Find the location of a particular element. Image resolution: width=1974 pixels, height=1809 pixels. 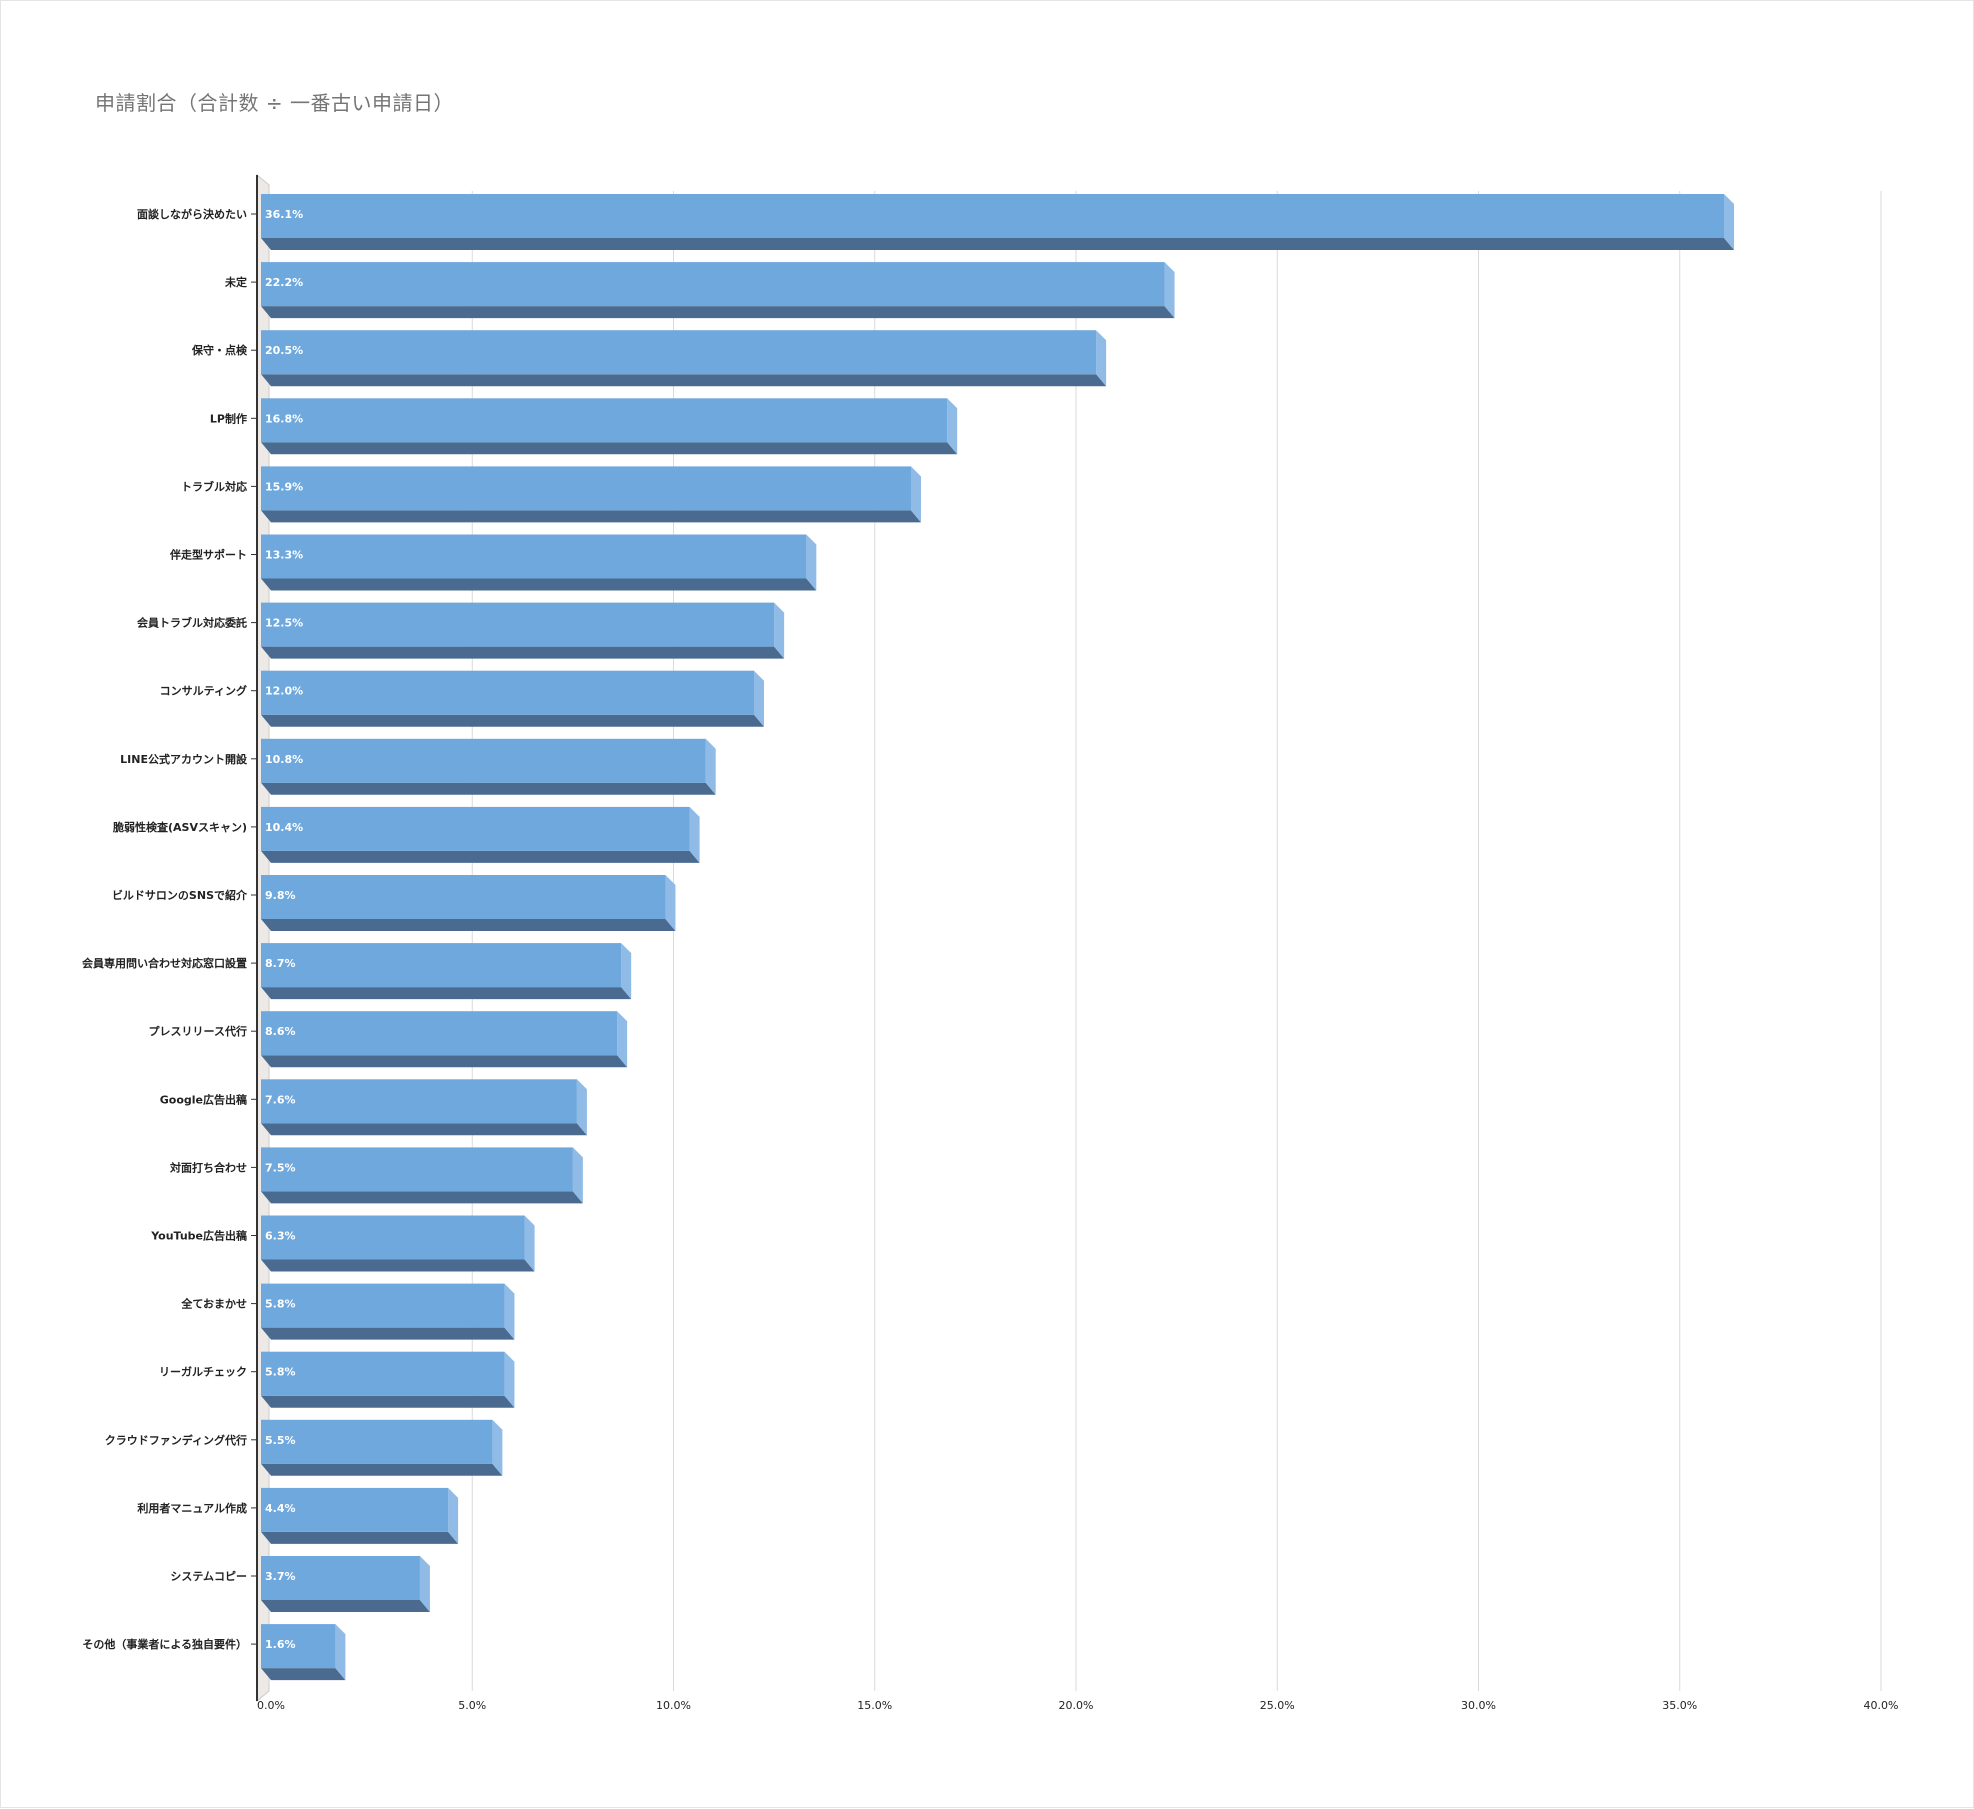

category-label: YouTube広告出稿 is located at coordinates (198, 1236).